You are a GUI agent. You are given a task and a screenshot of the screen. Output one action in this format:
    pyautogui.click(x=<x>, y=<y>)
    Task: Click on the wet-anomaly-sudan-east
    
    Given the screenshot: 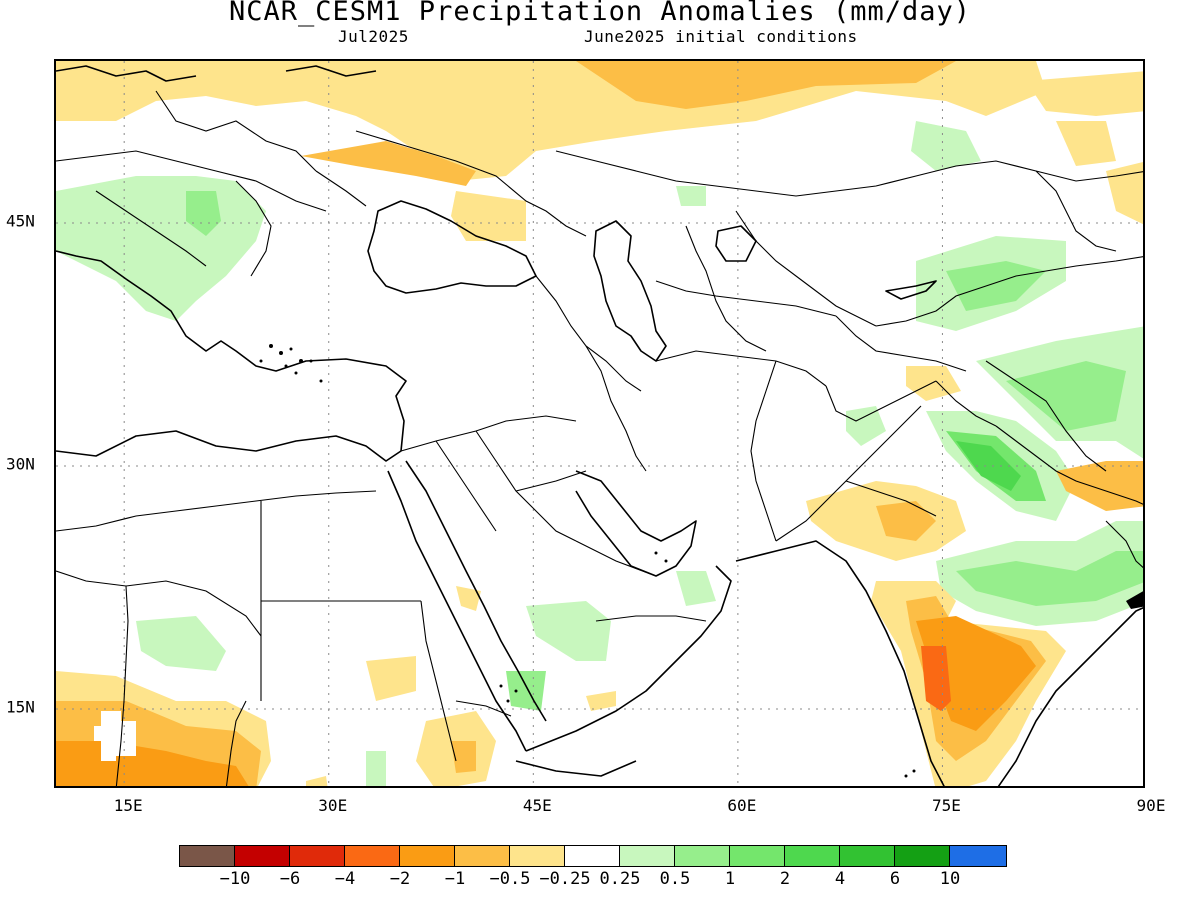 What is the action you would take?
    pyautogui.click(x=376, y=768)
    